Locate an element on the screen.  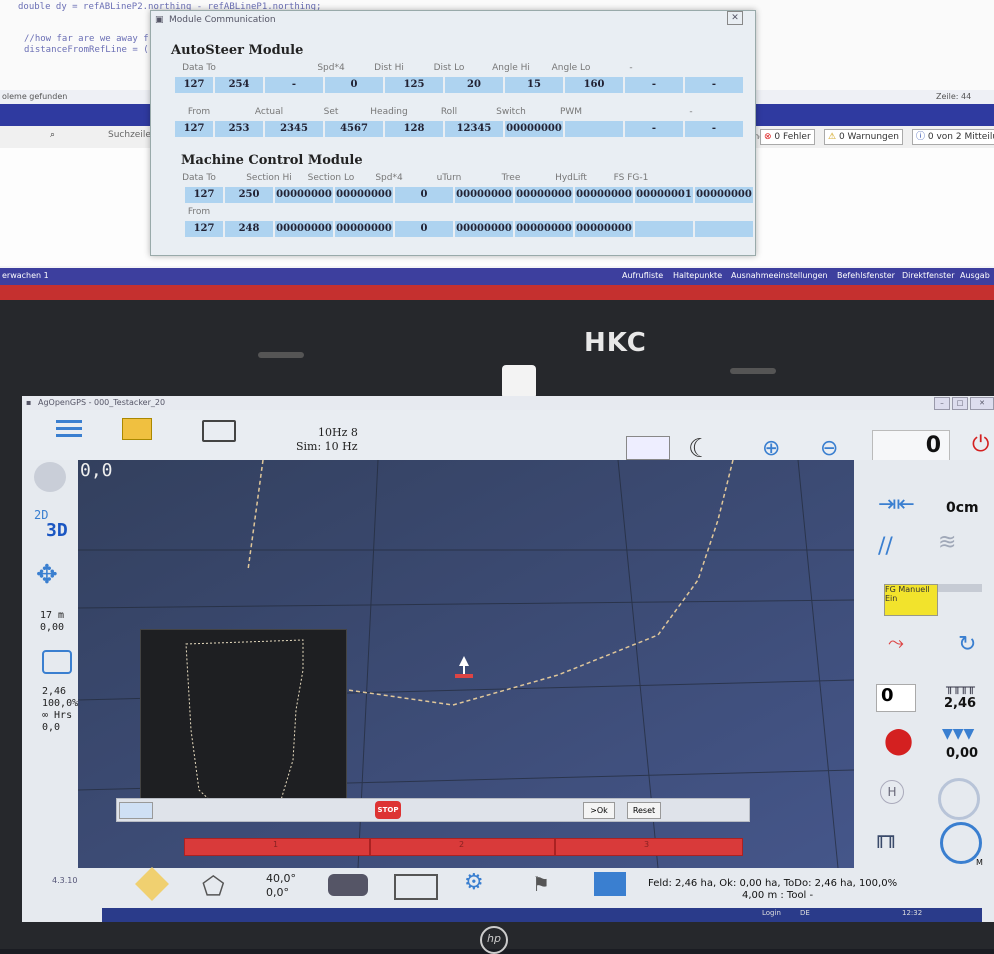
column-label: Data To is located at coordinates (199, 178).